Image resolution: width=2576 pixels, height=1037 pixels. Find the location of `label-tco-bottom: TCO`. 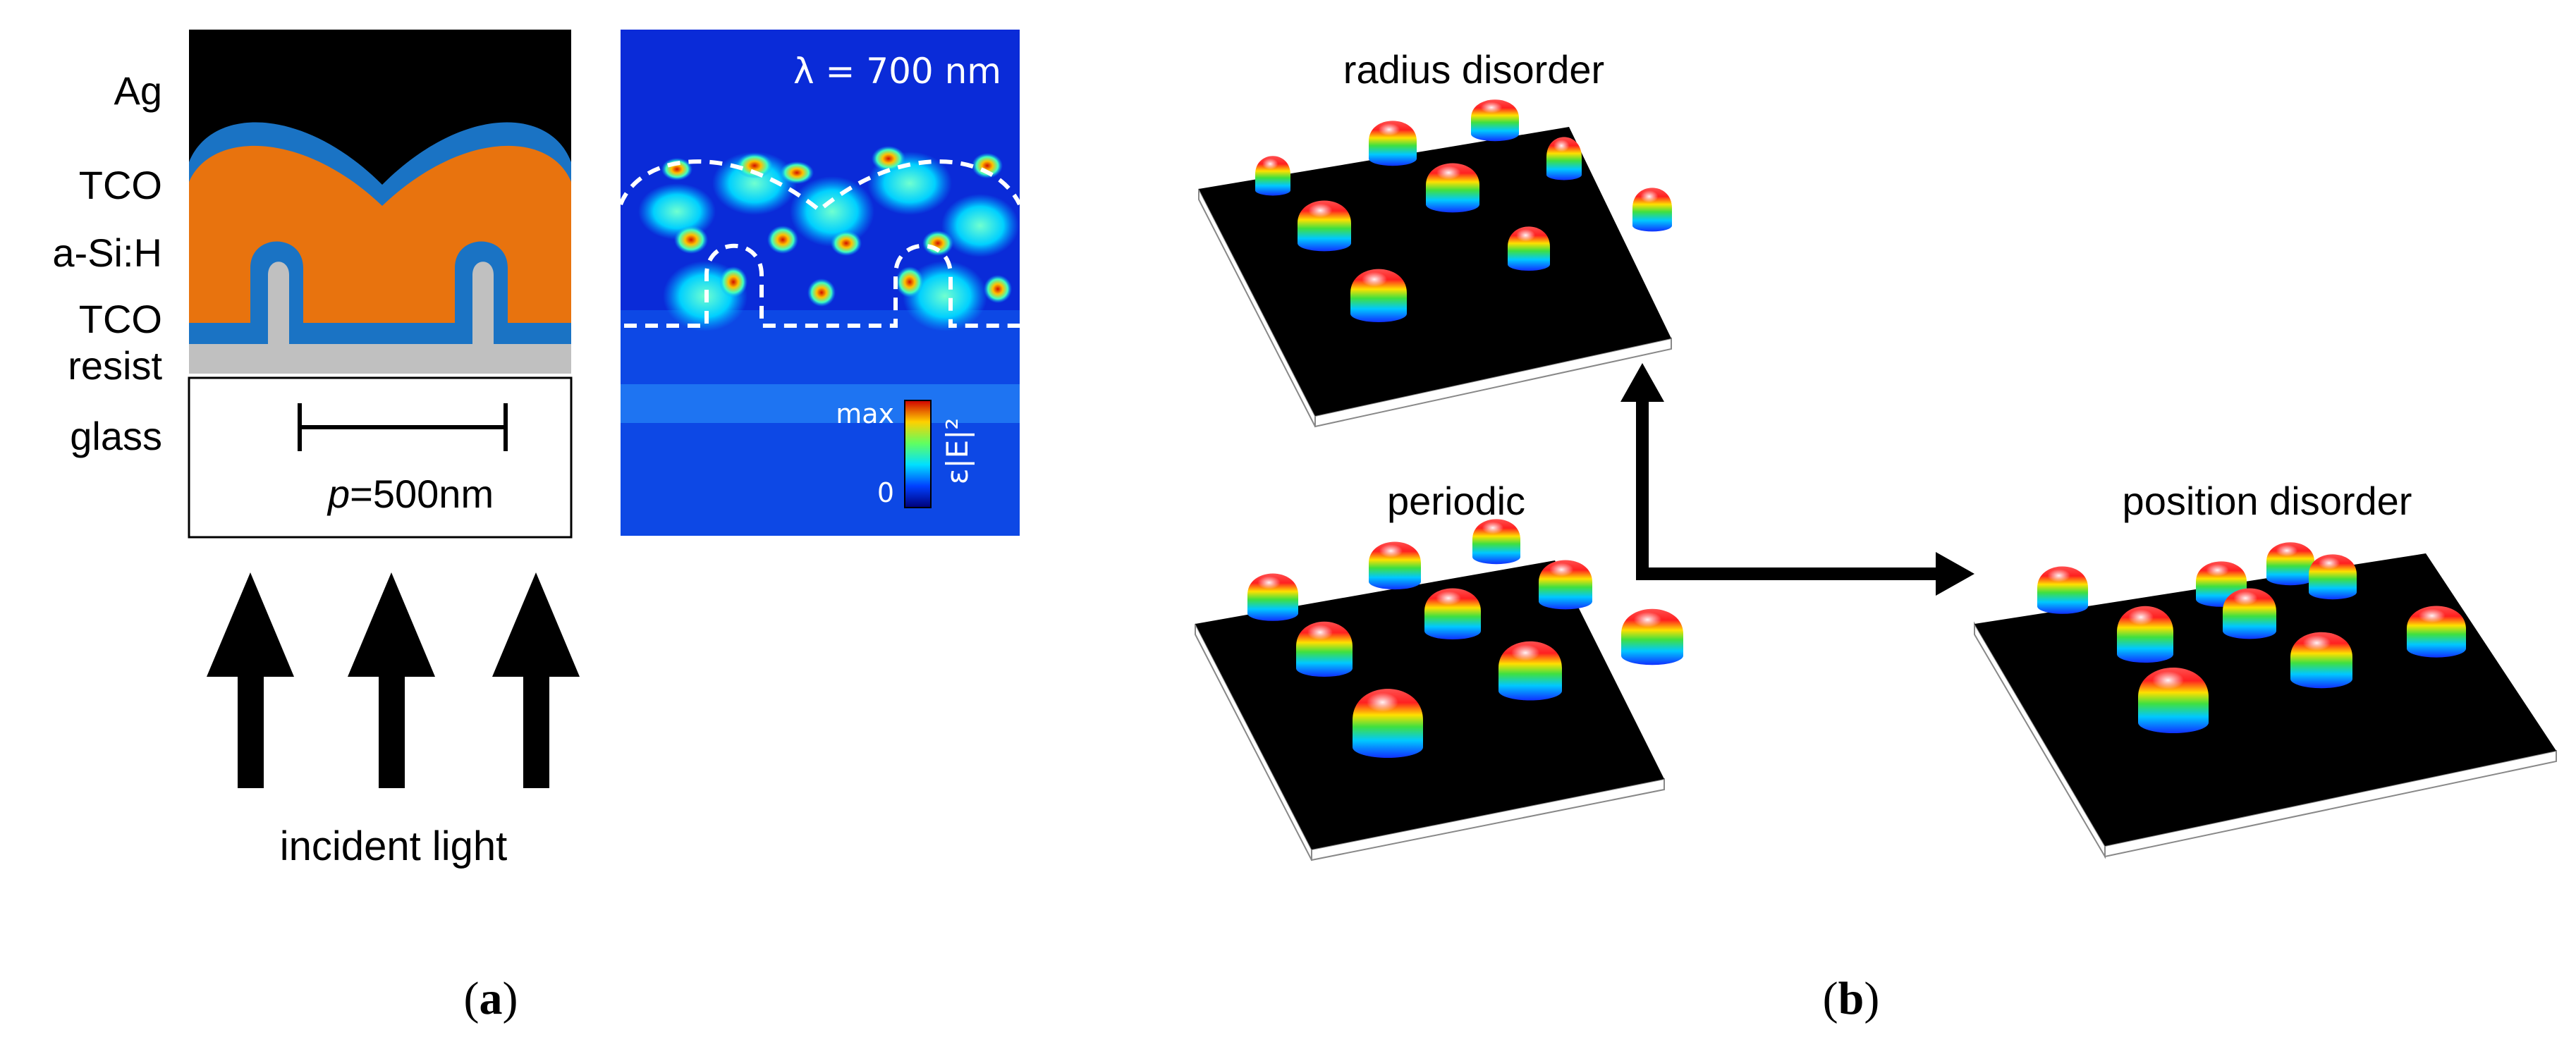

label-tco-bottom: TCO is located at coordinates (120, 319).